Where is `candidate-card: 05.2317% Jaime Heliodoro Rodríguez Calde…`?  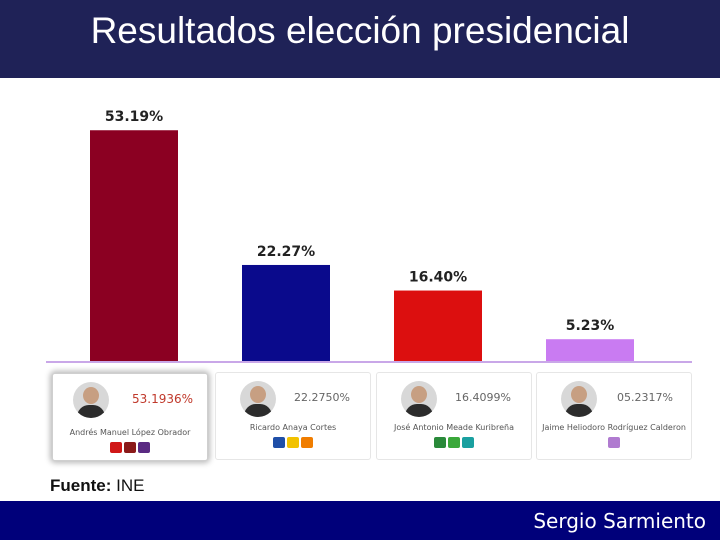
candidate-card: 05.2317% Jaime Heliodoro Rodríguez Calde… is located at coordinates (614, 416).